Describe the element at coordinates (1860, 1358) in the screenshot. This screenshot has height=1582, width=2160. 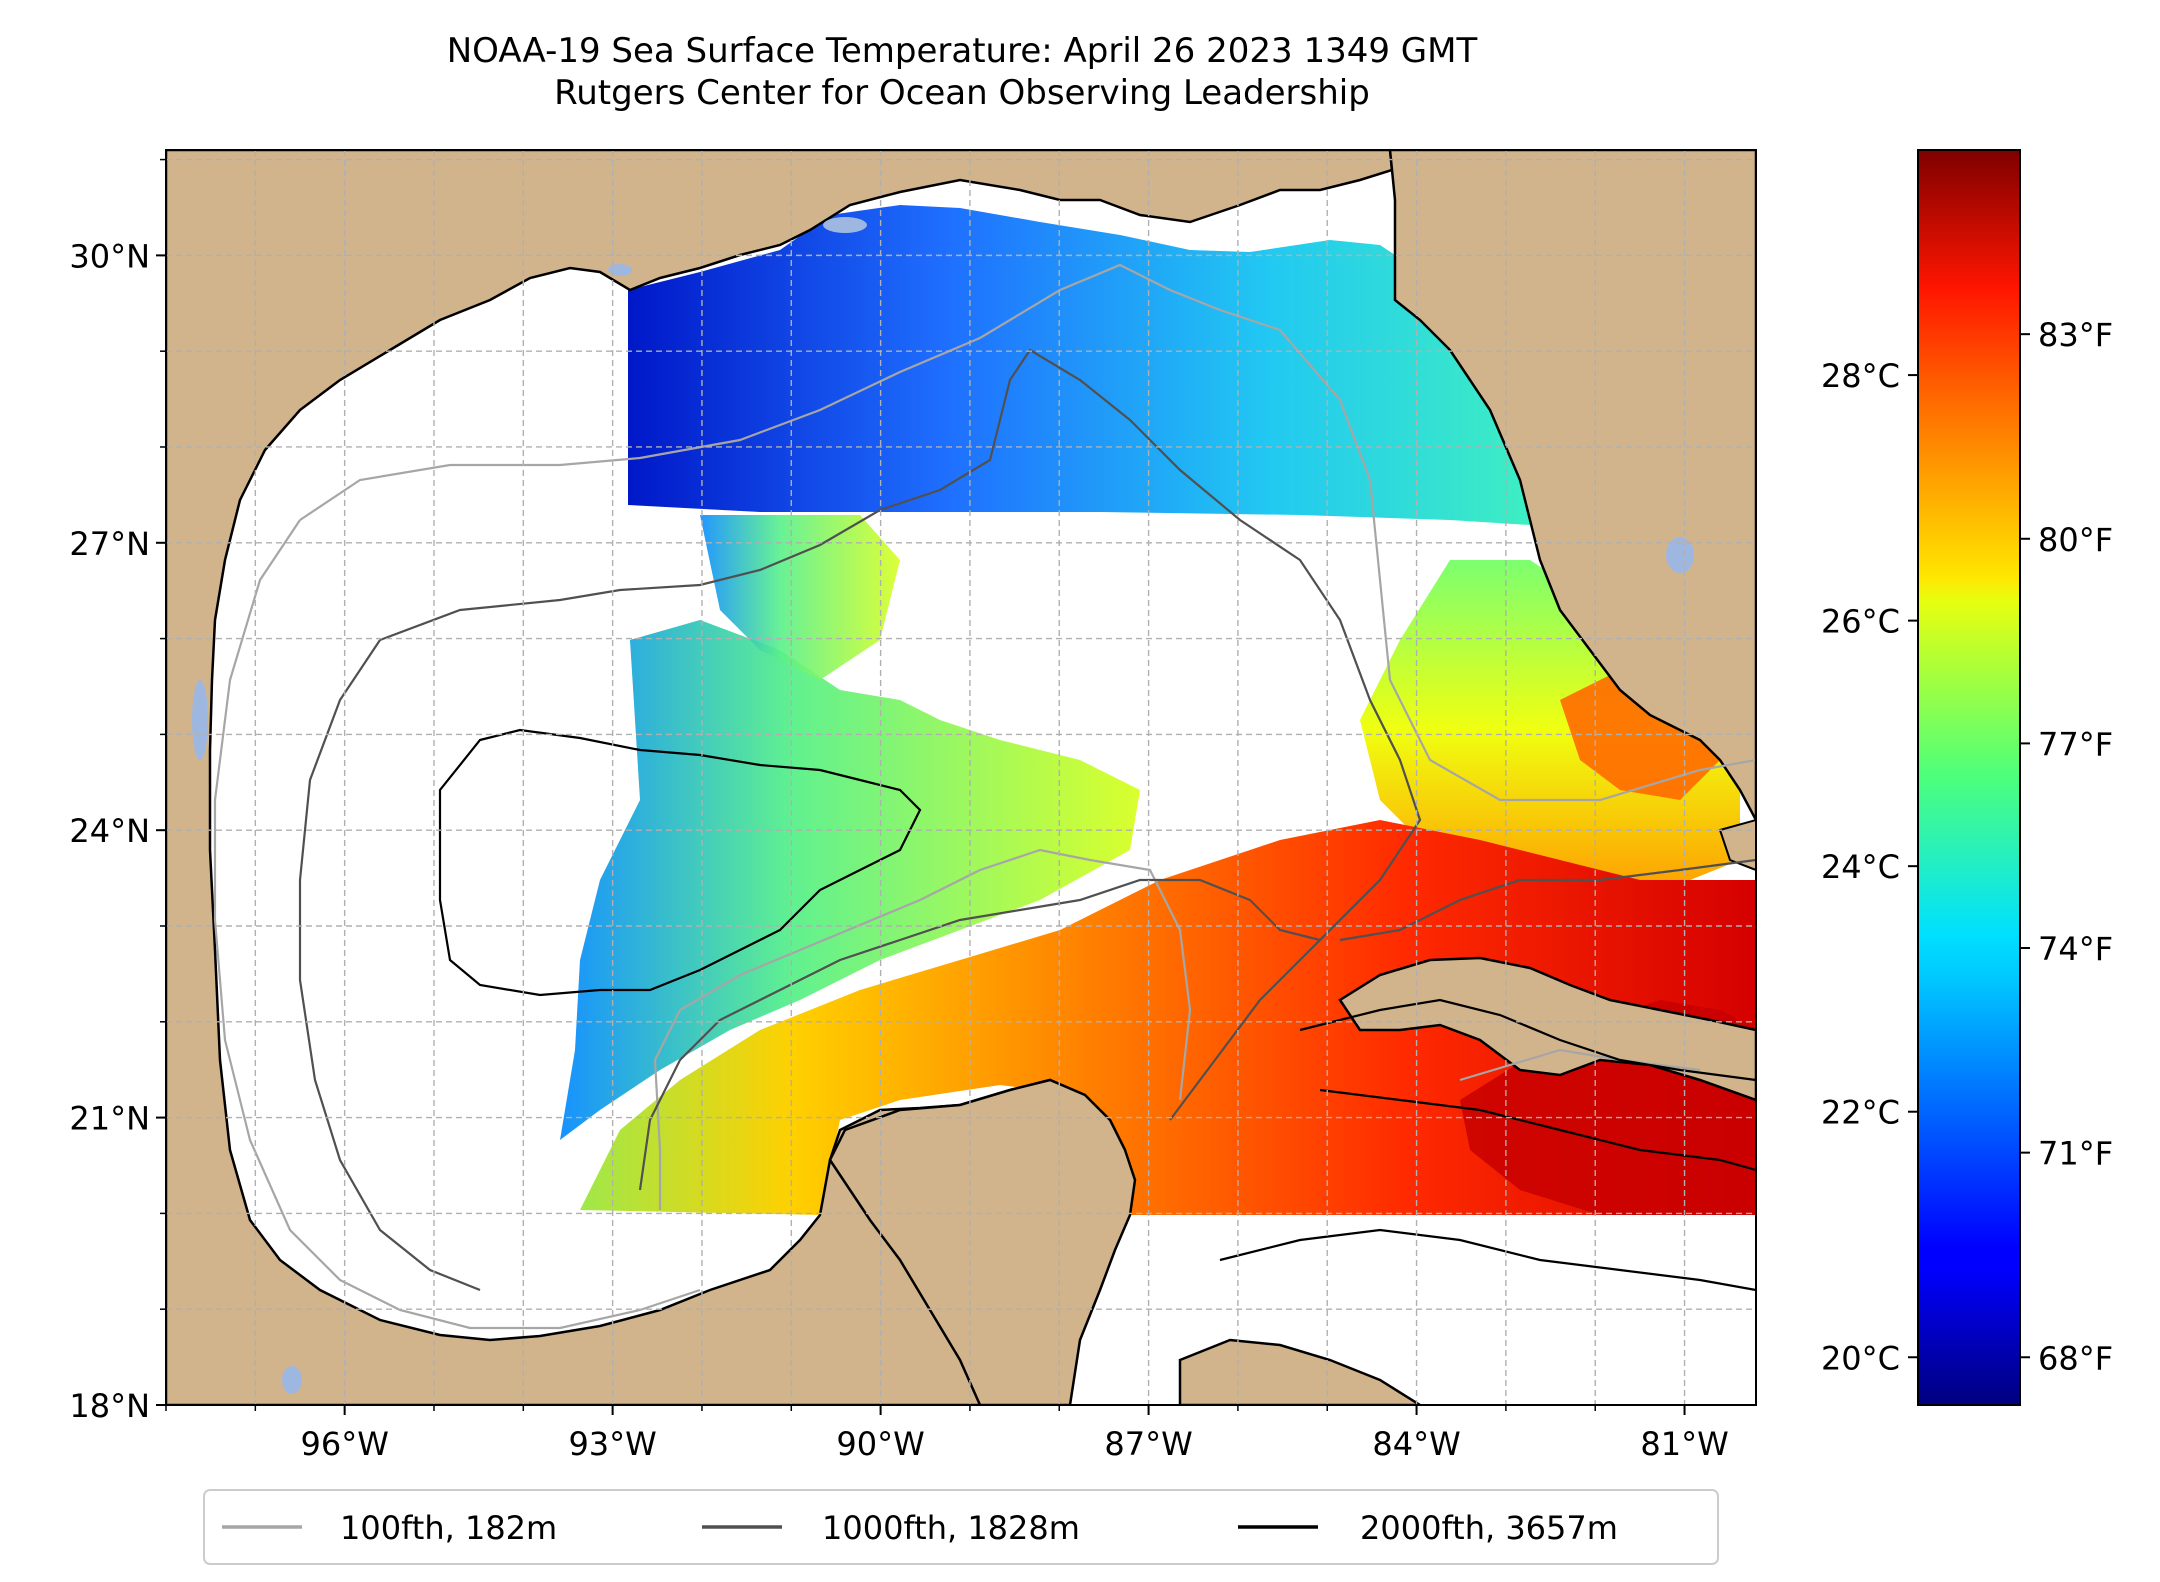
I see `colorbar-c-label-20: 20°C` at that location.